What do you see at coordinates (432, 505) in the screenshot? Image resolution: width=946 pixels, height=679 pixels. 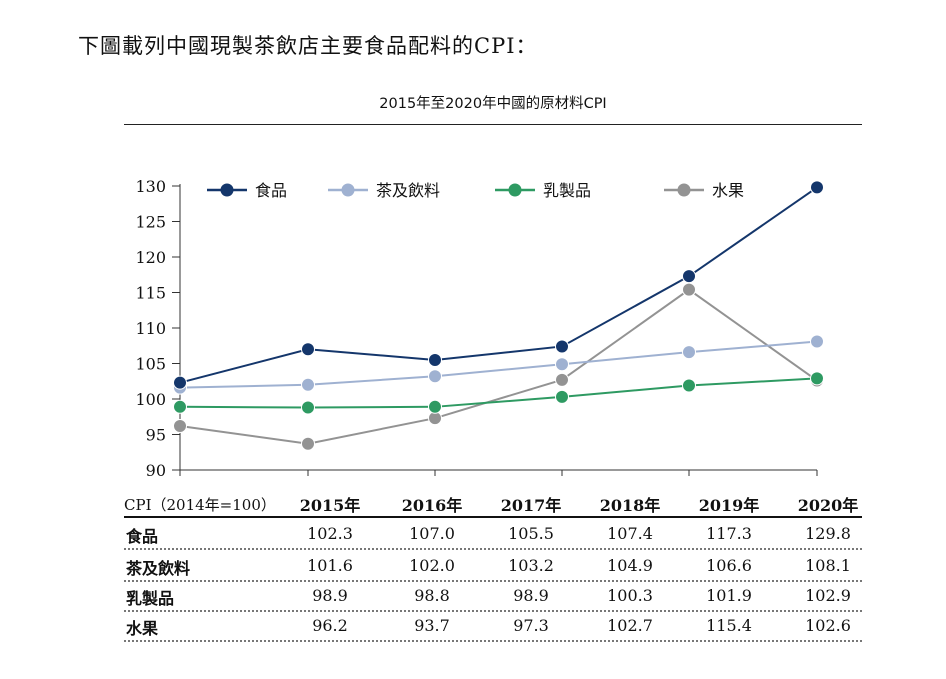 I see `table-year-header: 2016年` at bounding box center [432, 505].